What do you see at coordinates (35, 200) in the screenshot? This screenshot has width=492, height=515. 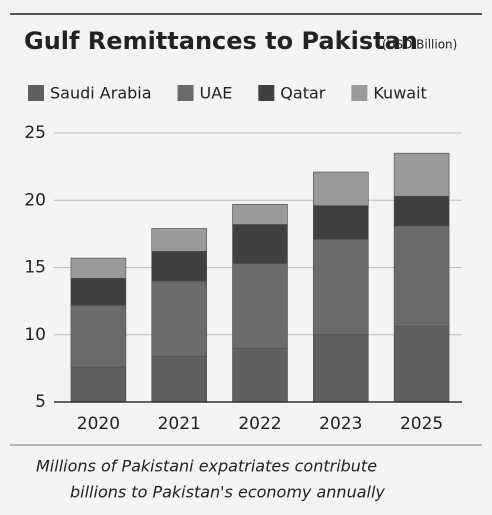 I see `y-tick-label: 20` at bounding box center [35, 200].